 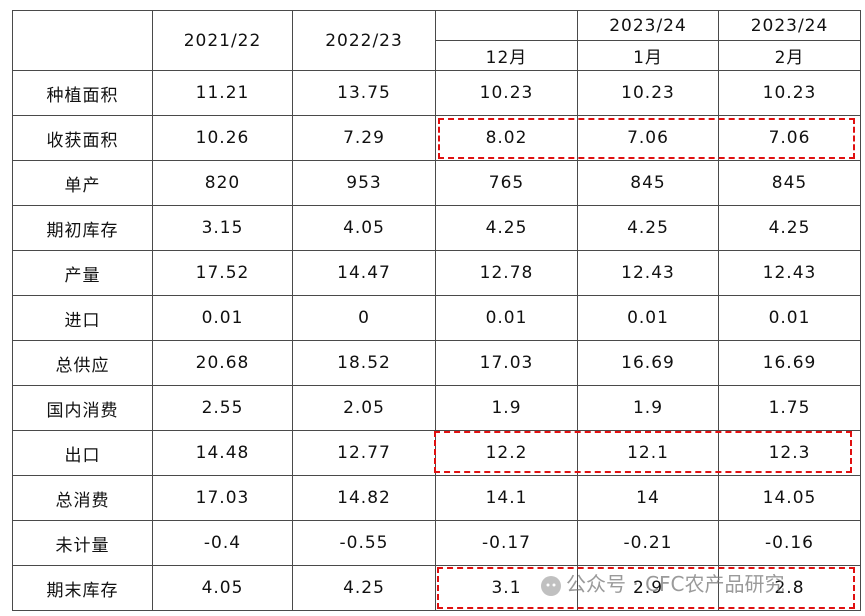 I want to click on data-row: 期初库存 3.15 4.05 4.25 4.25 4.25, so click(x=436, y=228).